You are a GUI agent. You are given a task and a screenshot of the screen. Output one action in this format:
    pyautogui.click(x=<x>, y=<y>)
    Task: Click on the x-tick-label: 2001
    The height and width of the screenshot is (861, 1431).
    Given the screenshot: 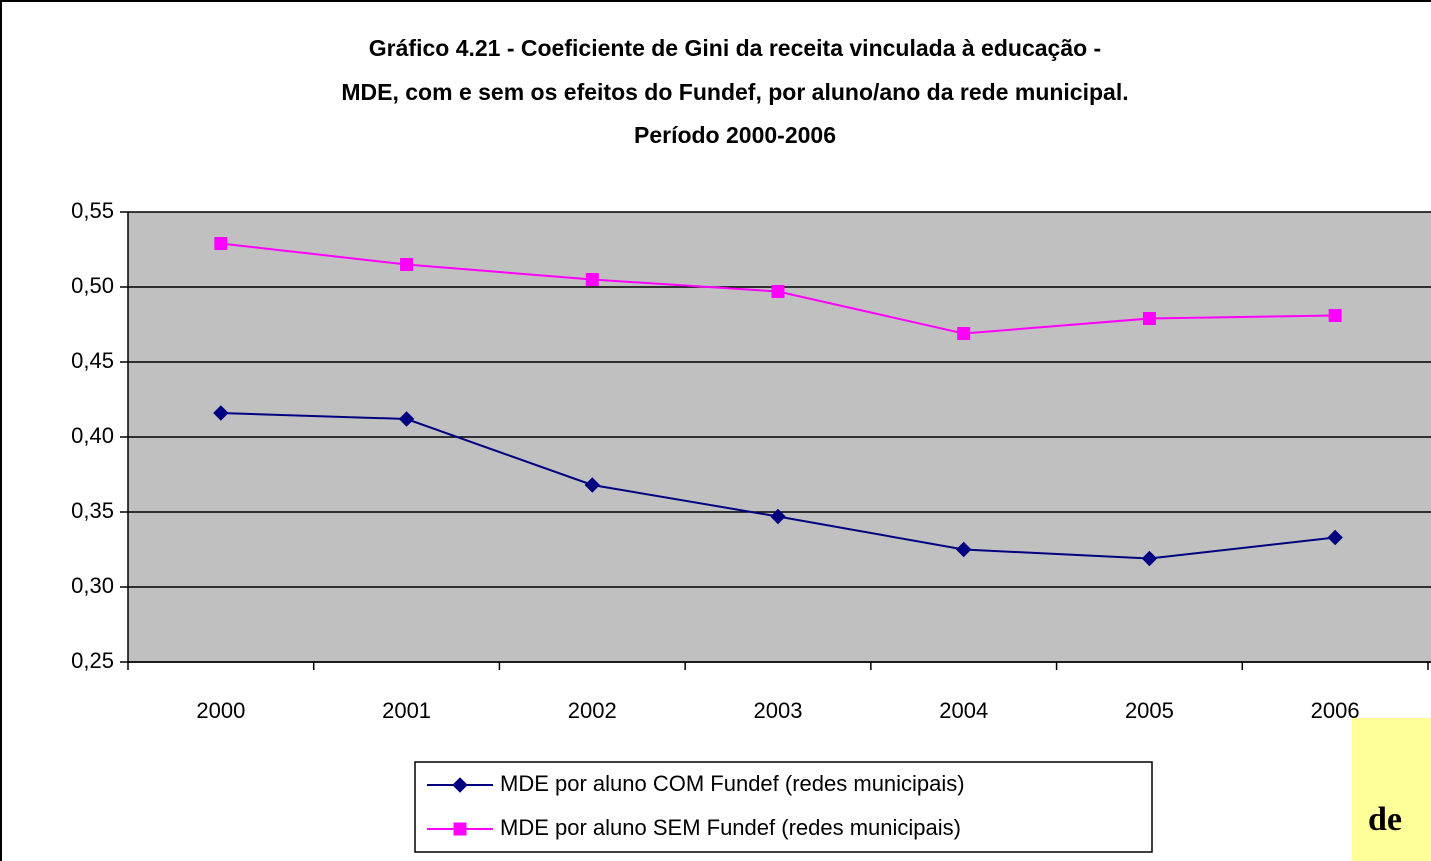 What is the action you would take?
    pyautogui.click(x=406, y=710)
    